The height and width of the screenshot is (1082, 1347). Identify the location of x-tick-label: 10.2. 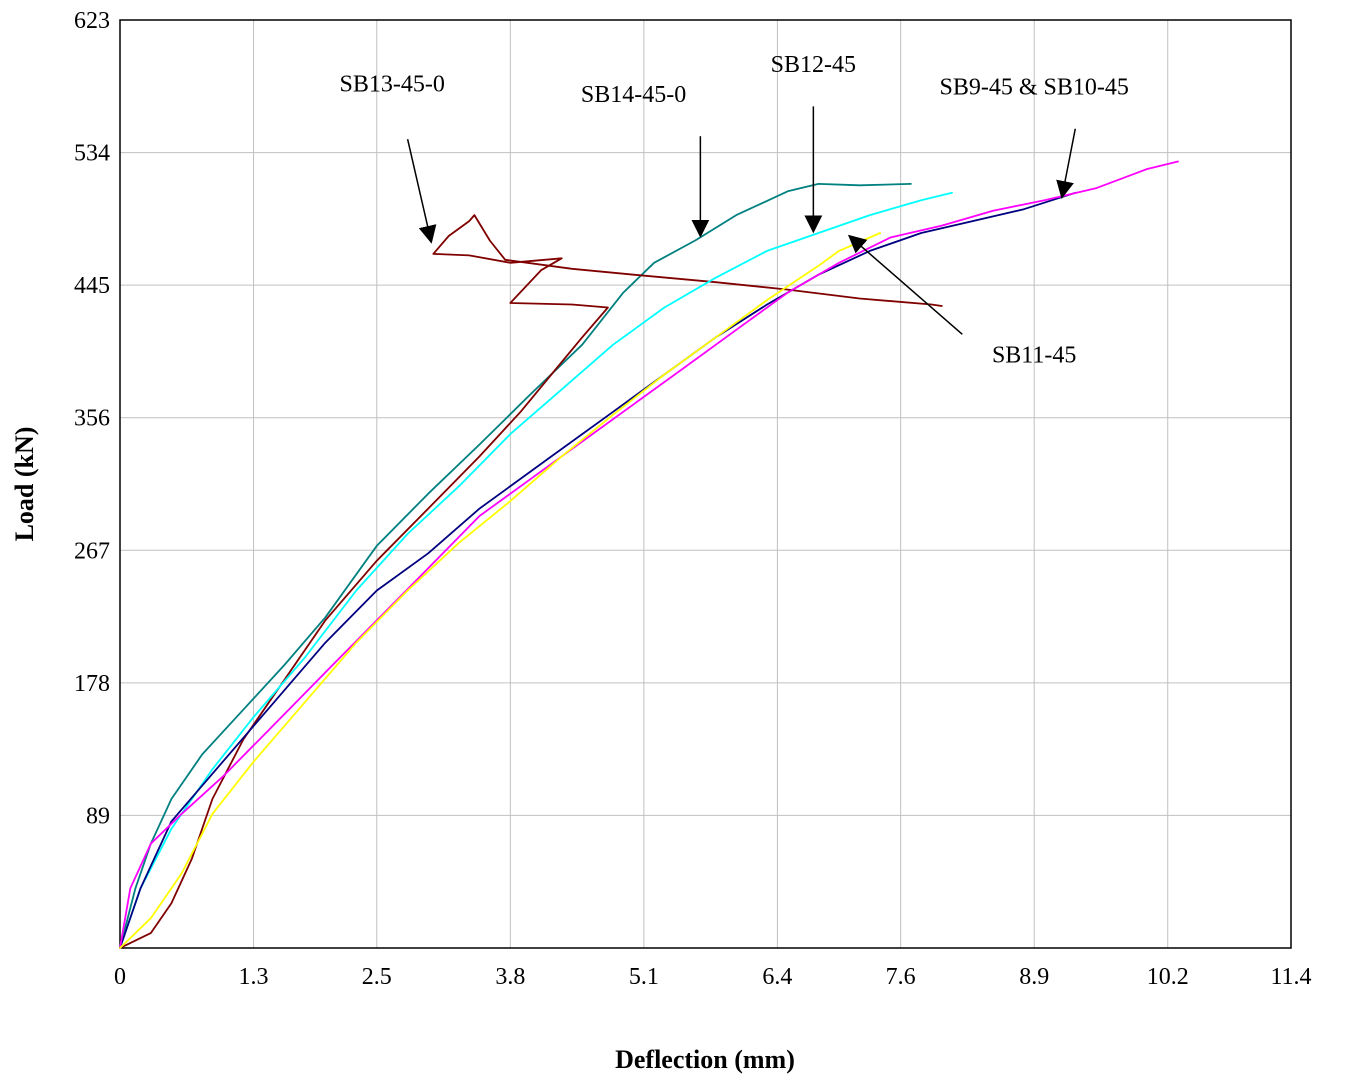
(1168, 977).